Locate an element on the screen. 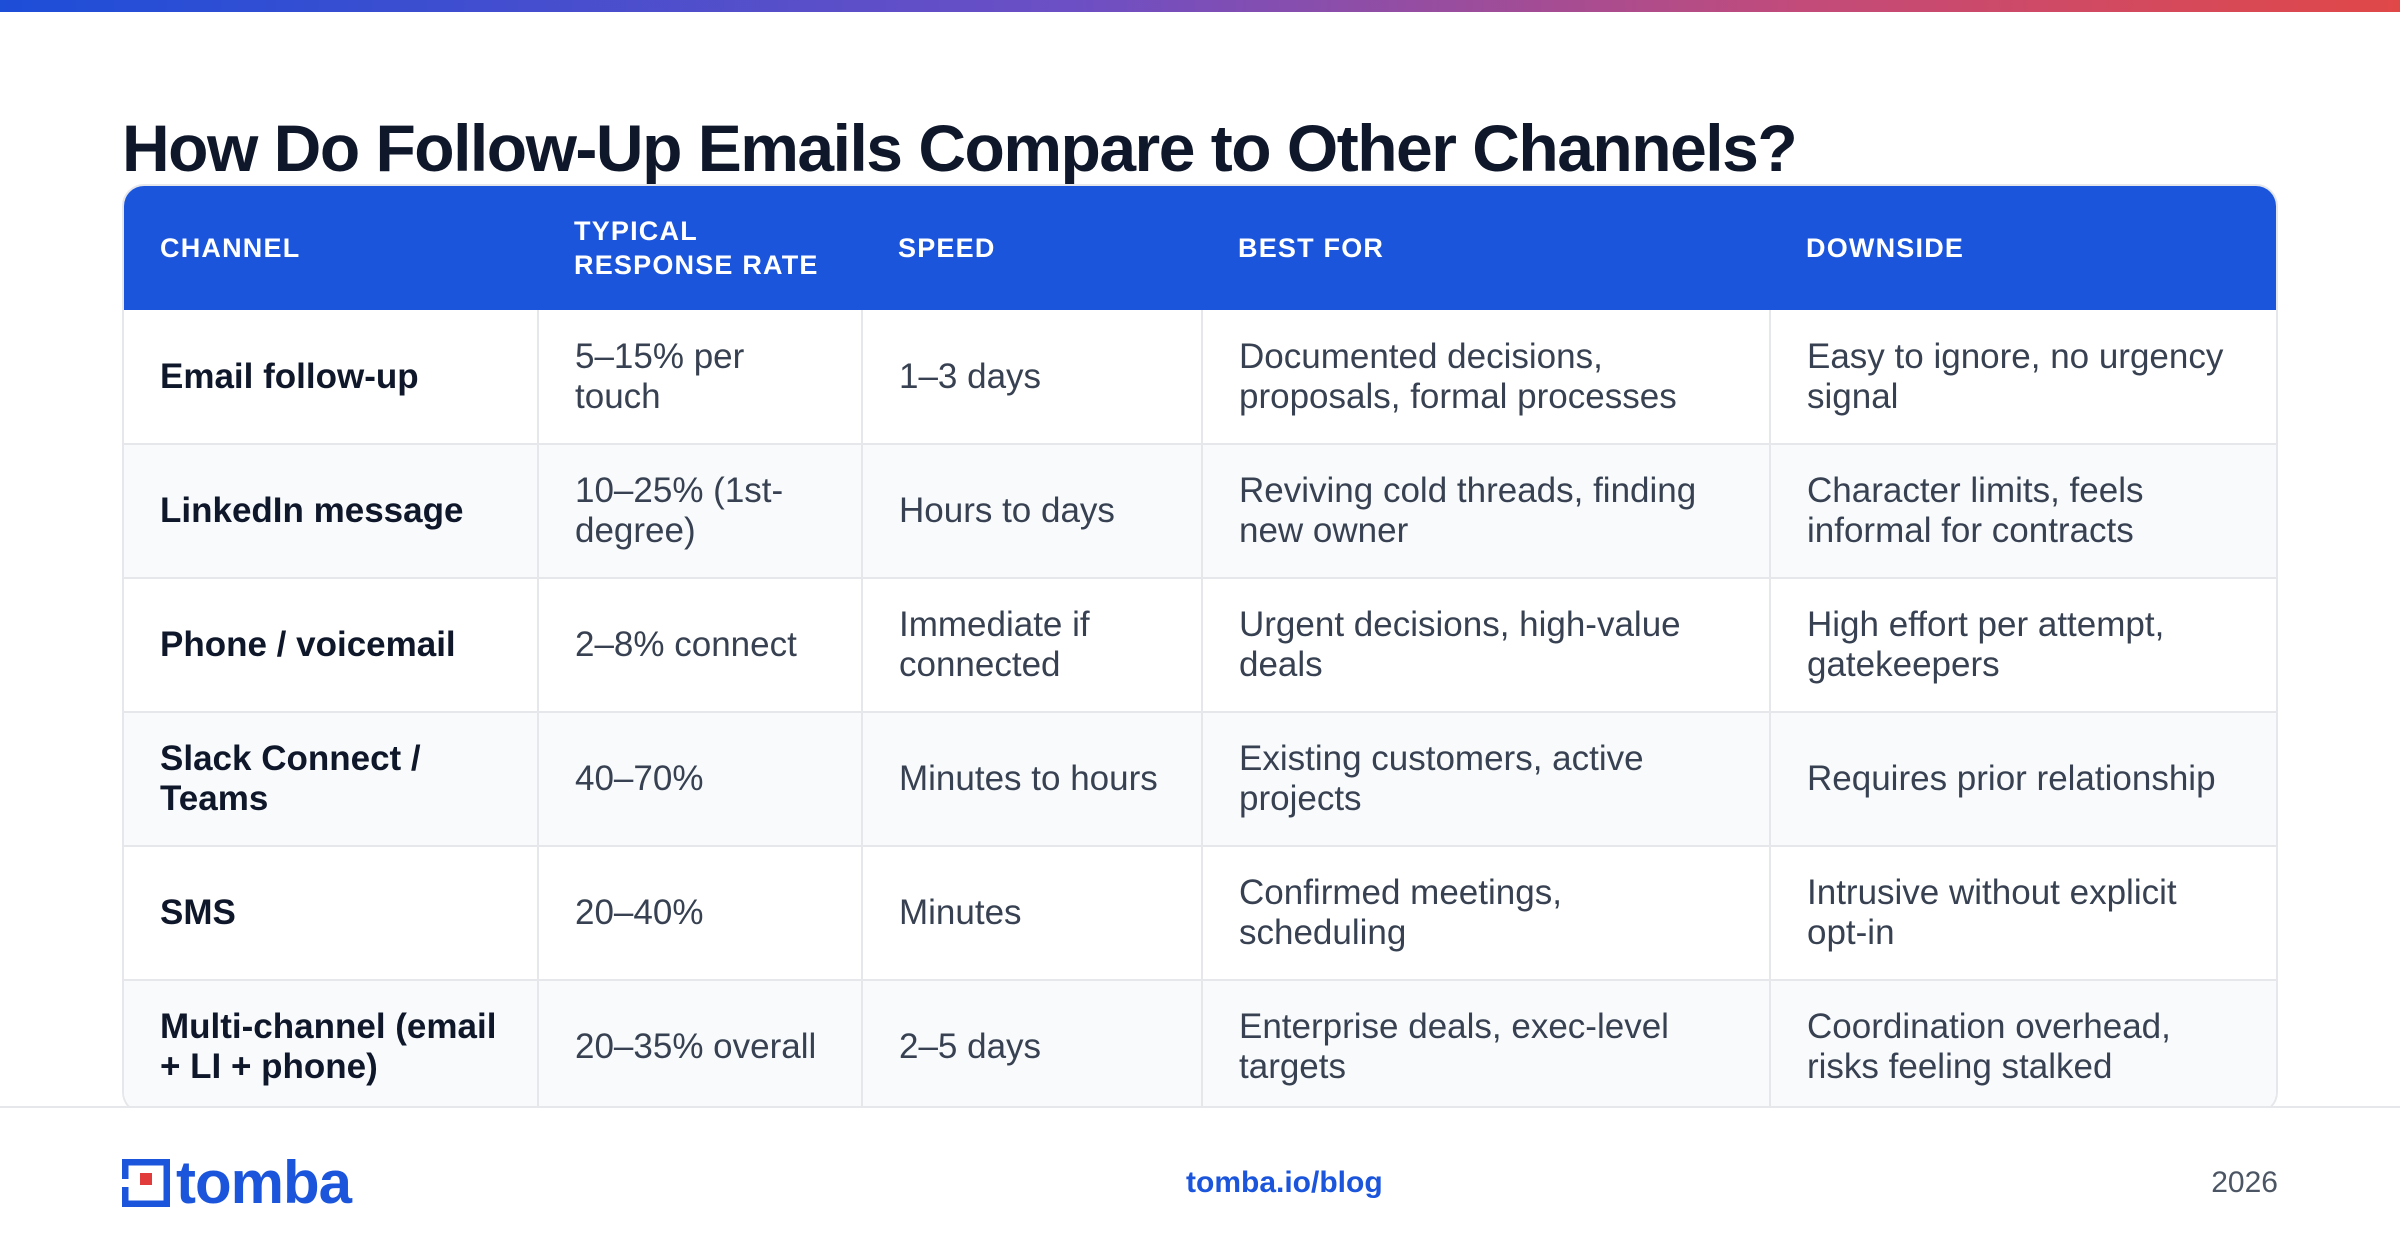 The height and width of the screenshot is (1260, 2400). header-speed: SPEED is located at coordinates (1032, 248).